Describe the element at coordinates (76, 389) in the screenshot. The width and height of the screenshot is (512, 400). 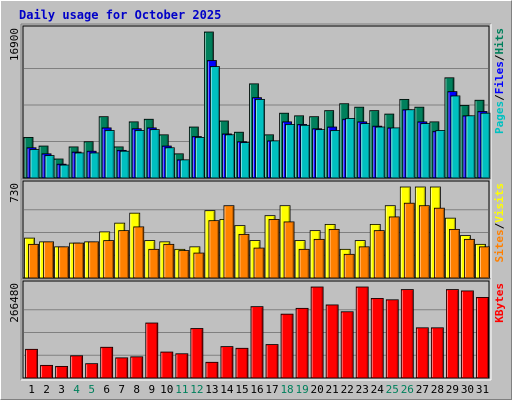
I see `x-tick-label: 4` at that location.